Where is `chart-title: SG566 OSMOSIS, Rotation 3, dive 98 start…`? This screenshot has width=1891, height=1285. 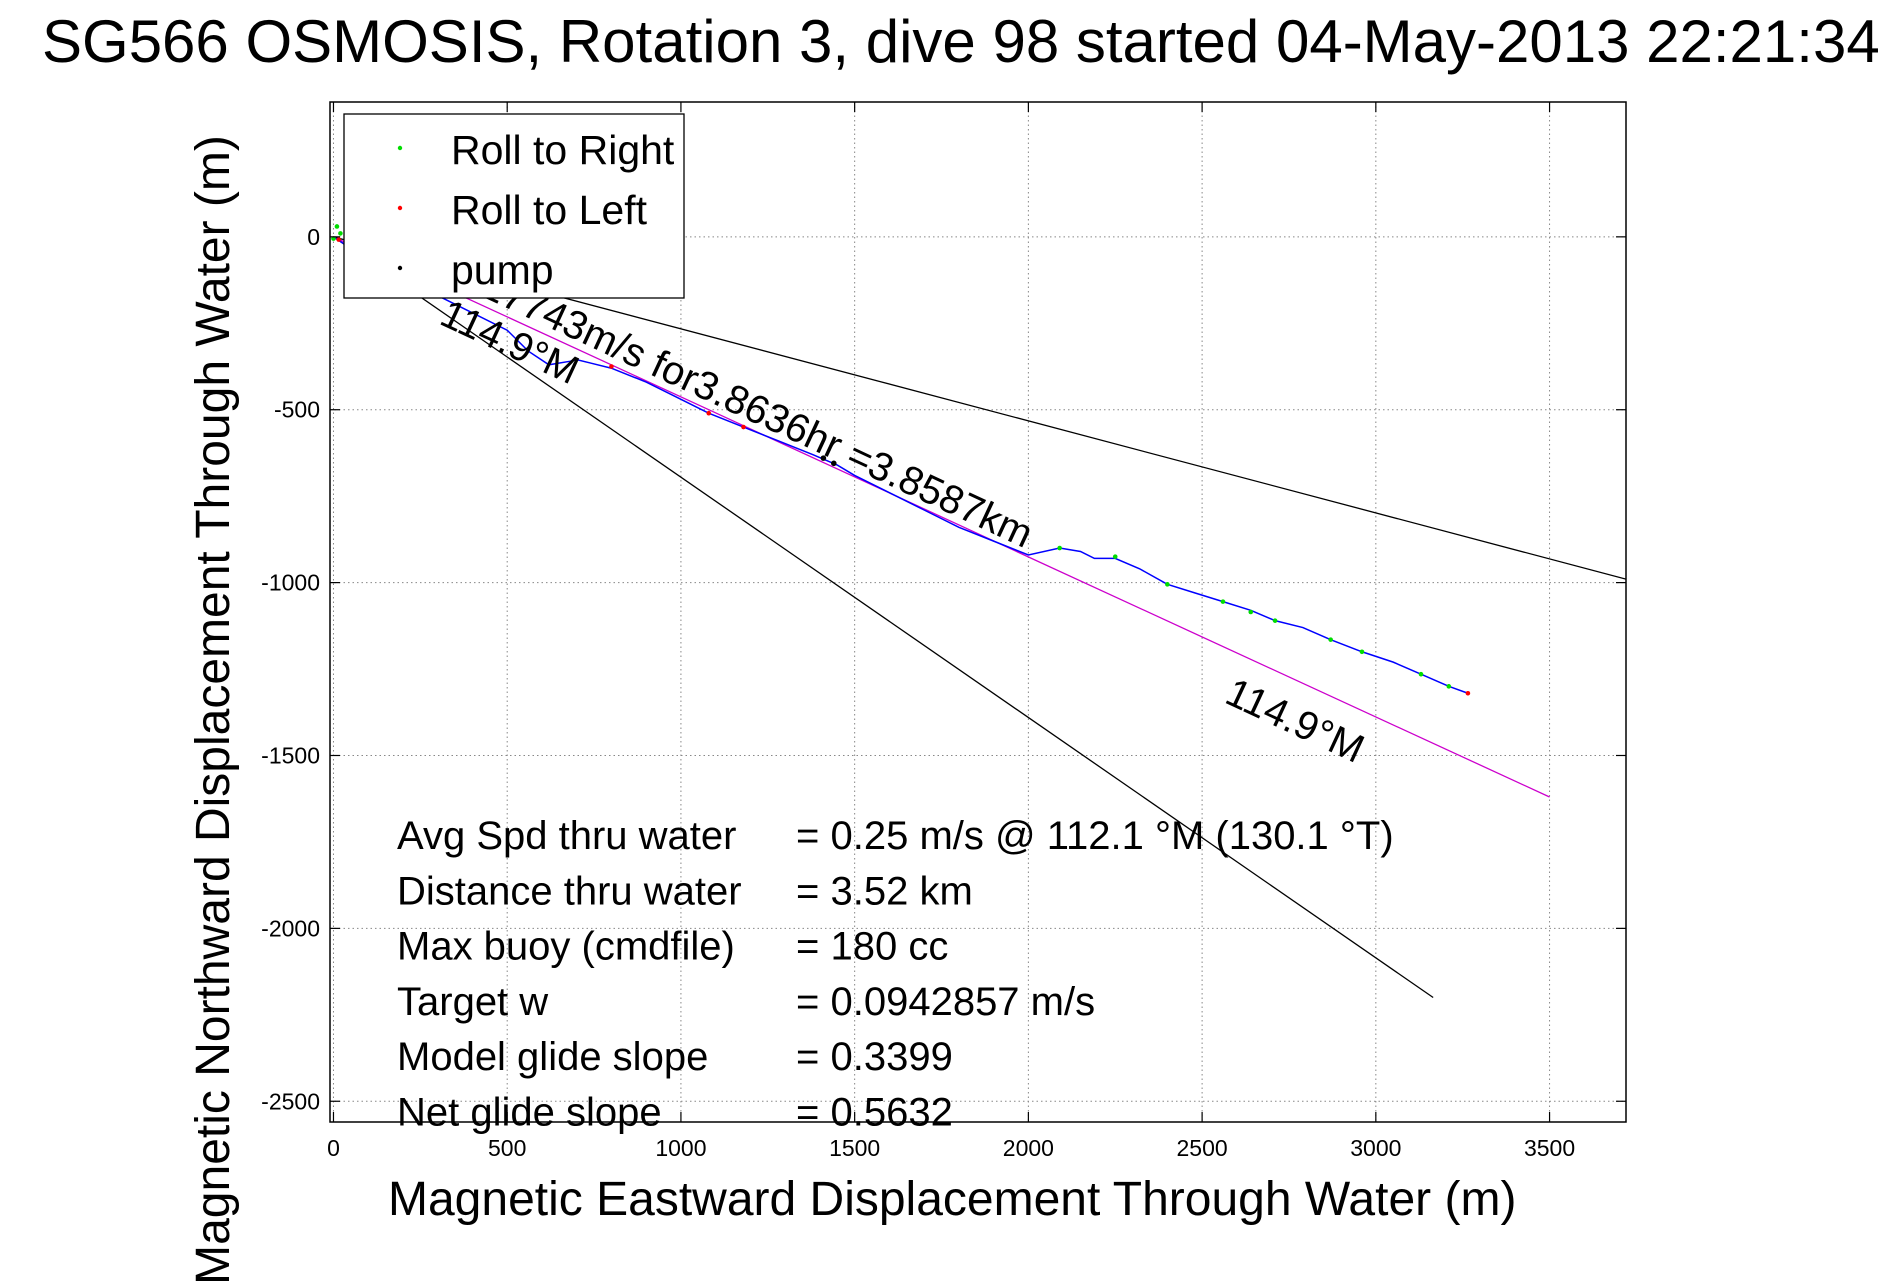
chart-title: SG566 OSMOSIS, Rotation 3, dive 98 start… is located at coordinates (961, 41).